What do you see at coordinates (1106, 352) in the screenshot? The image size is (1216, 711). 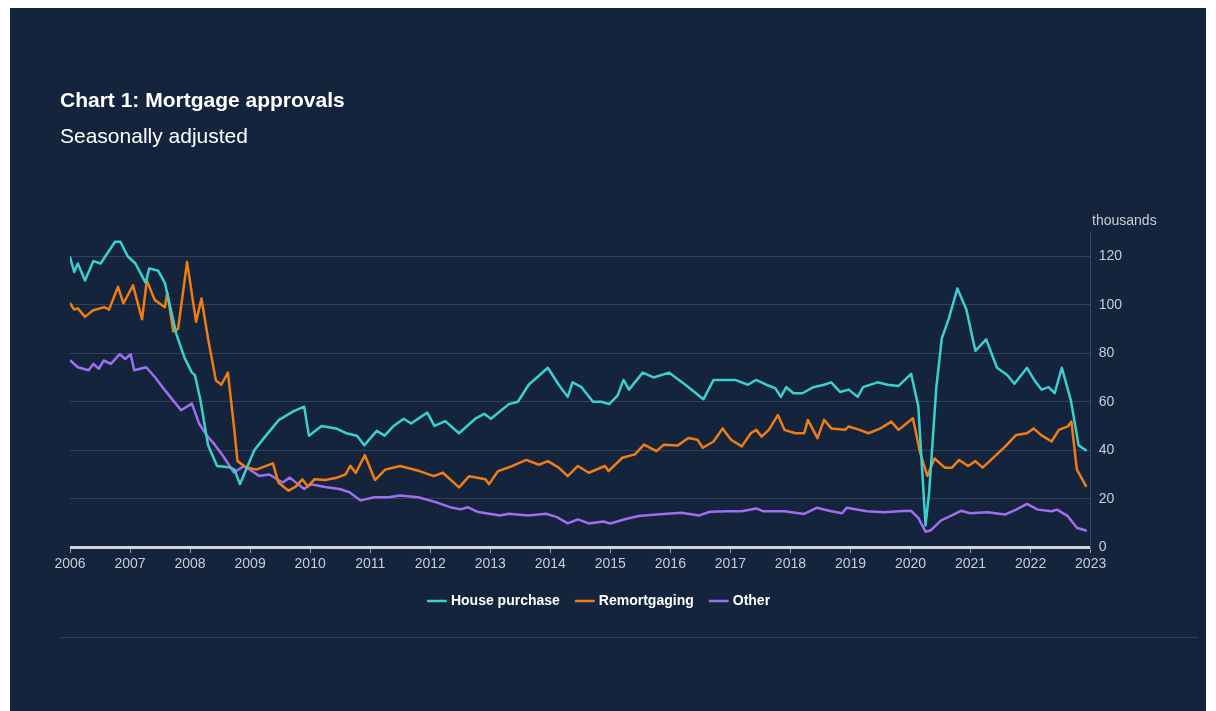 I see `y-tick-label: 80` at bounding box center [1106, 352].